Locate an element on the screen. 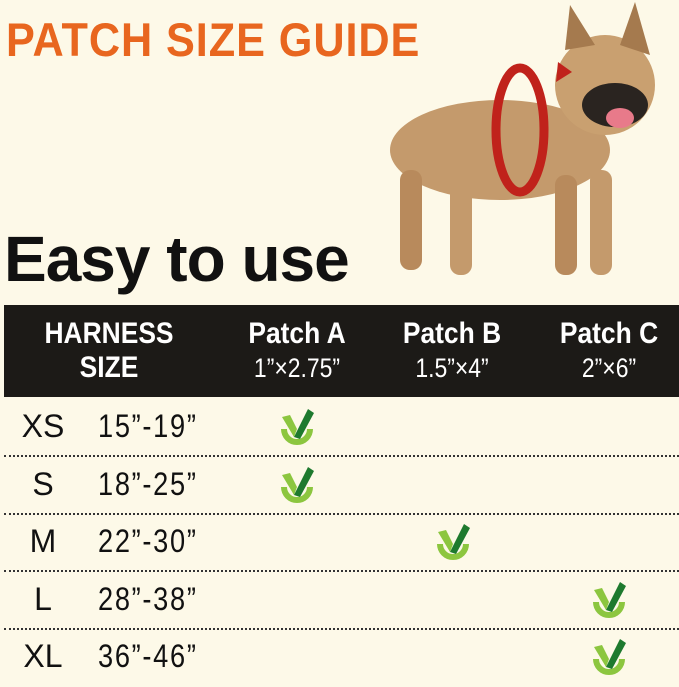 This screenshot has width=679, height=687. header-harness-size: HARNESS SIZE is located at coordinates (109, 351).